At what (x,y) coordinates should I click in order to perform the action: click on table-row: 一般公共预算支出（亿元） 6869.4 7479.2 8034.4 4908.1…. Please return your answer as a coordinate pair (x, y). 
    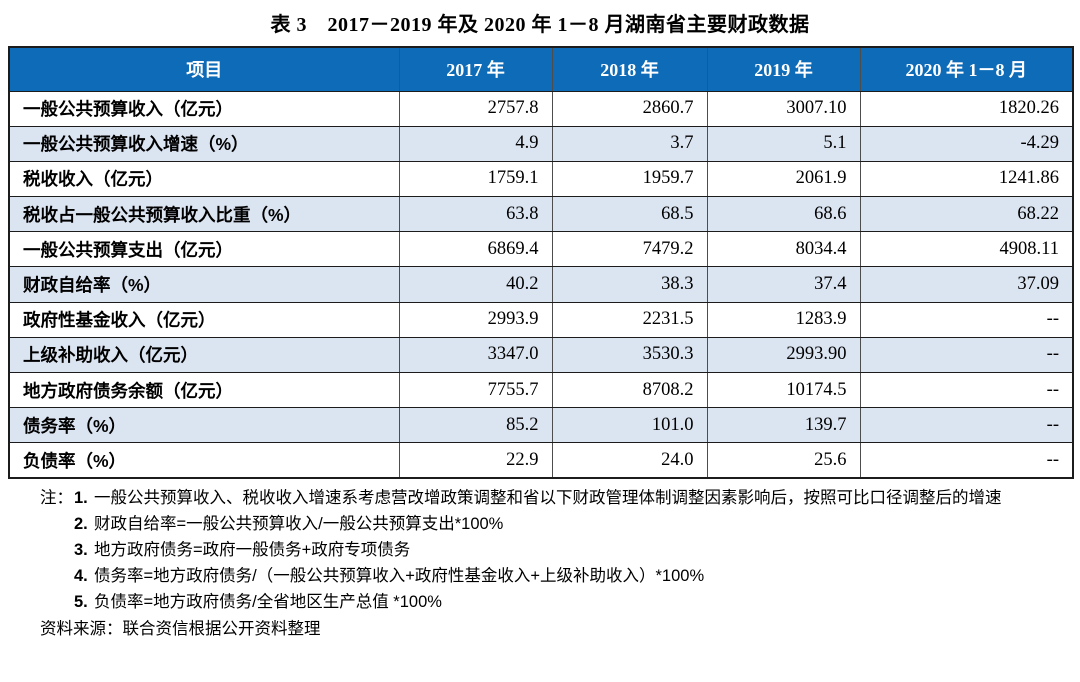
    Looking at the image, I should click on (541, 249).